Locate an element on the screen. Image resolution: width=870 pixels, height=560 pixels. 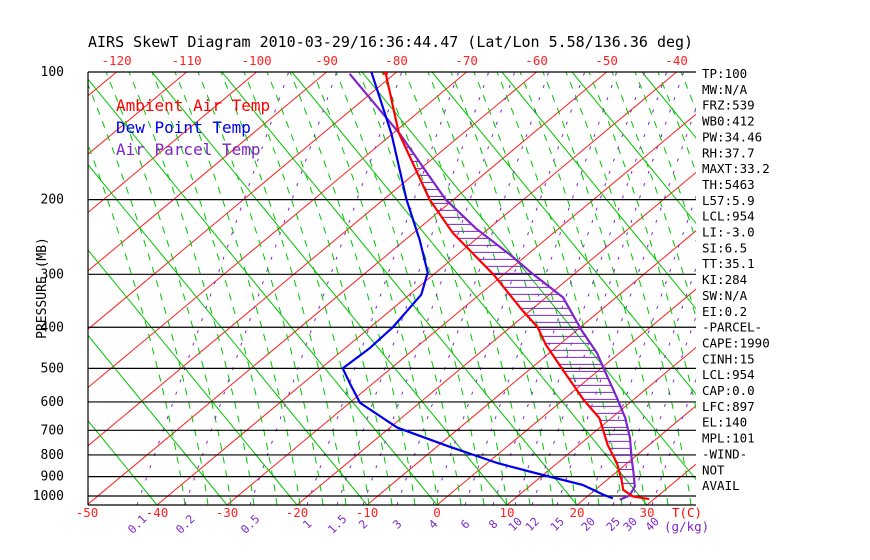
temp-tick-label-bottom: -50 is located at coordinates (87, 512).